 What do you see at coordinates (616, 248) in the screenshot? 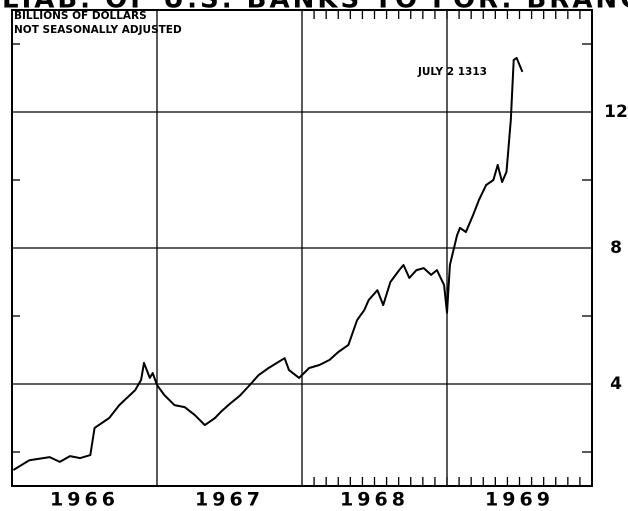
I see `y-tick-label: 8` at bounding box center [616, 248].